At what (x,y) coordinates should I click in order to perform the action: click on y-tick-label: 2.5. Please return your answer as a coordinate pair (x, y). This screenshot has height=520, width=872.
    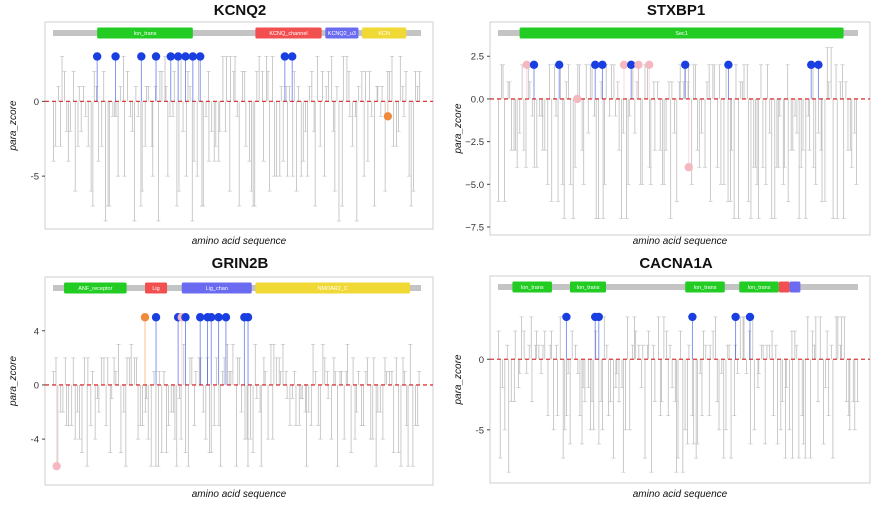
    Looking at the image, I should click on (477, 57).